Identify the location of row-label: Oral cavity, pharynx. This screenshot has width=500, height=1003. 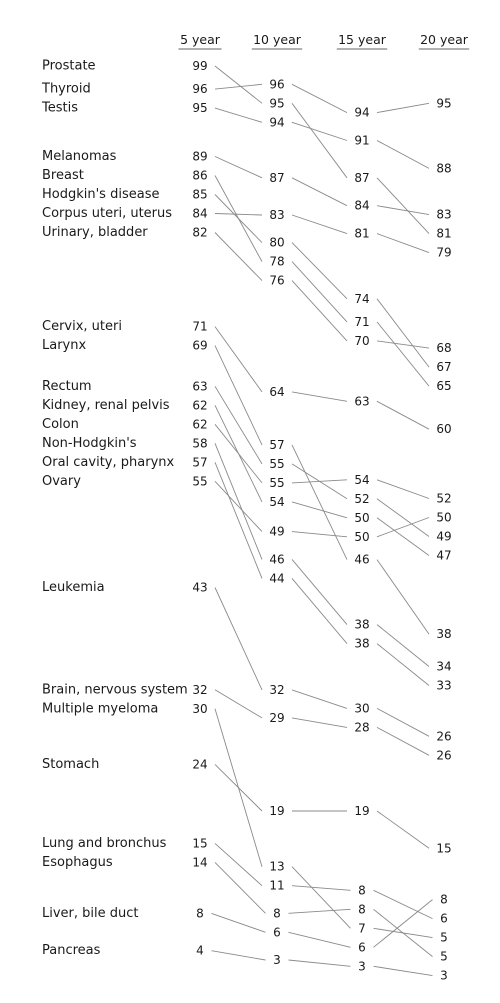
(108, 462).